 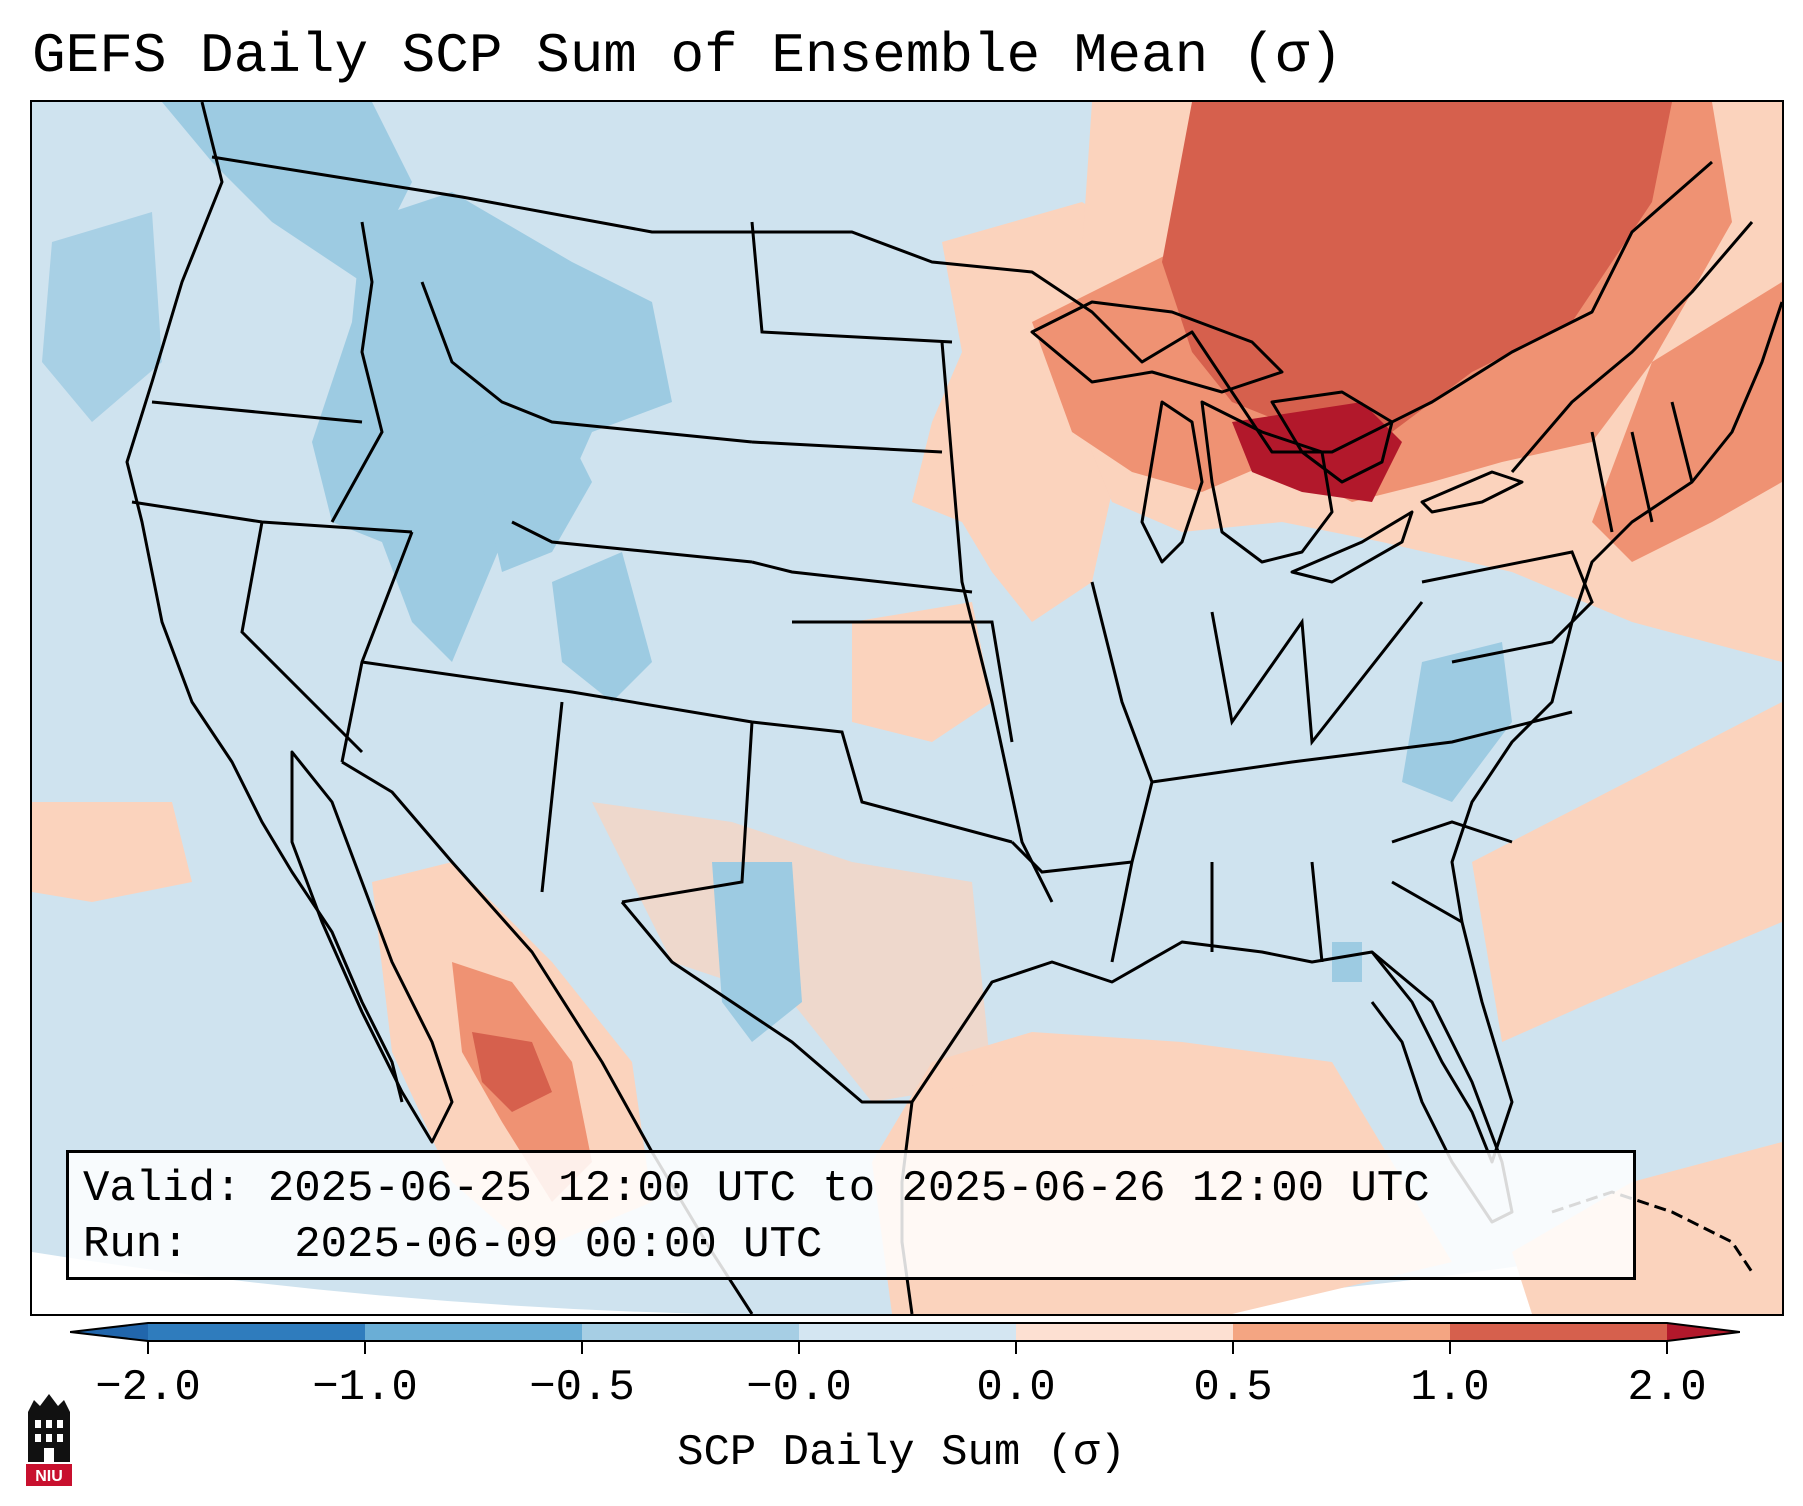 I want to click on colorbar-extend-low, so click(x=109, y=1332).